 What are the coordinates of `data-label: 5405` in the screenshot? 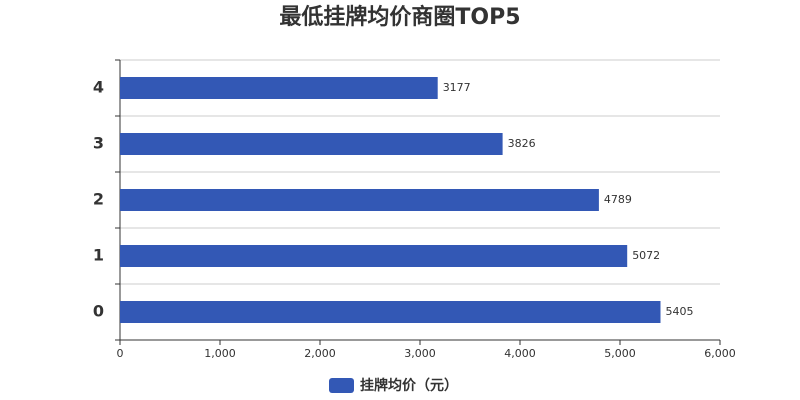 It's located at (680, 311).